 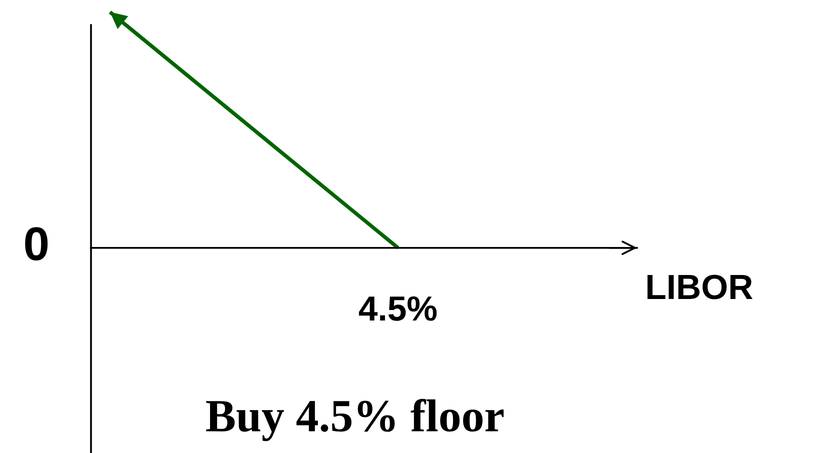 I want to click on x-axis-title: LIBOR, so click(x=700, y=287).